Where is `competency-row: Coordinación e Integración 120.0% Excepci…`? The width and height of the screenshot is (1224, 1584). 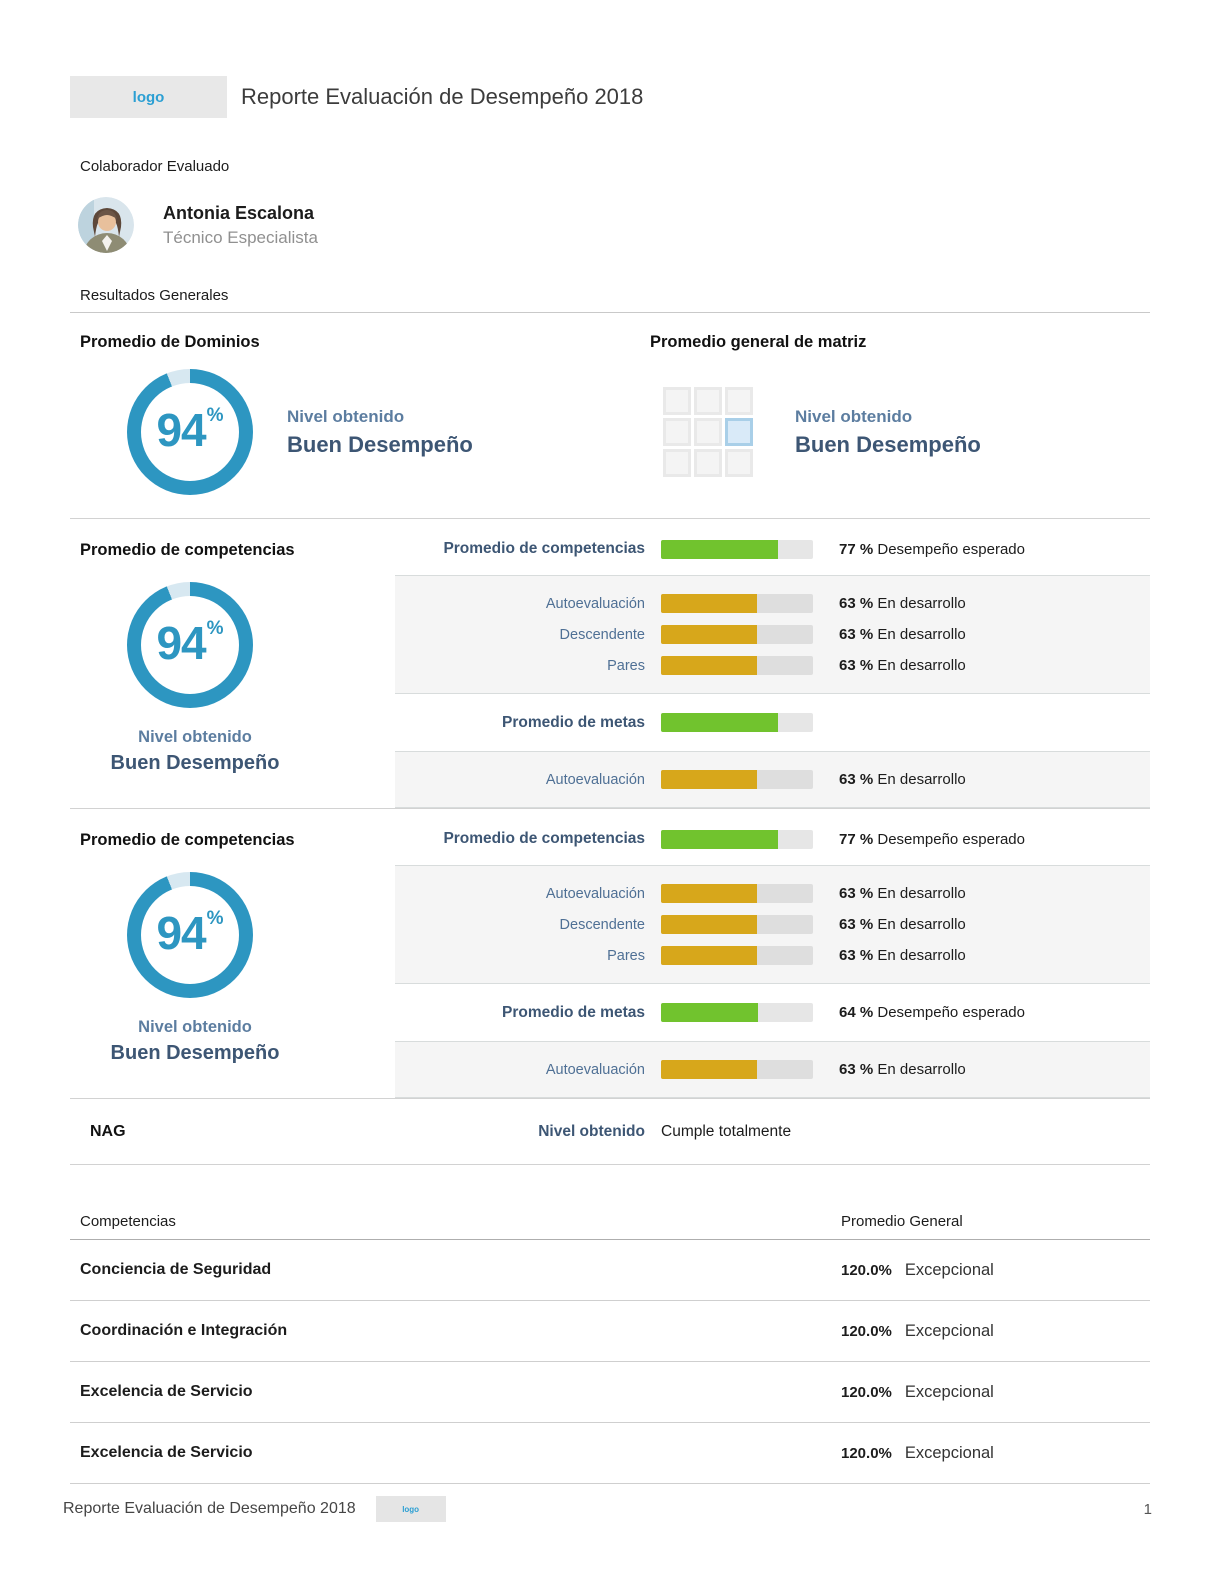
competency-row: Coordinación e Integración 120.0% Excepci… is located at coordinates (610, 1331).